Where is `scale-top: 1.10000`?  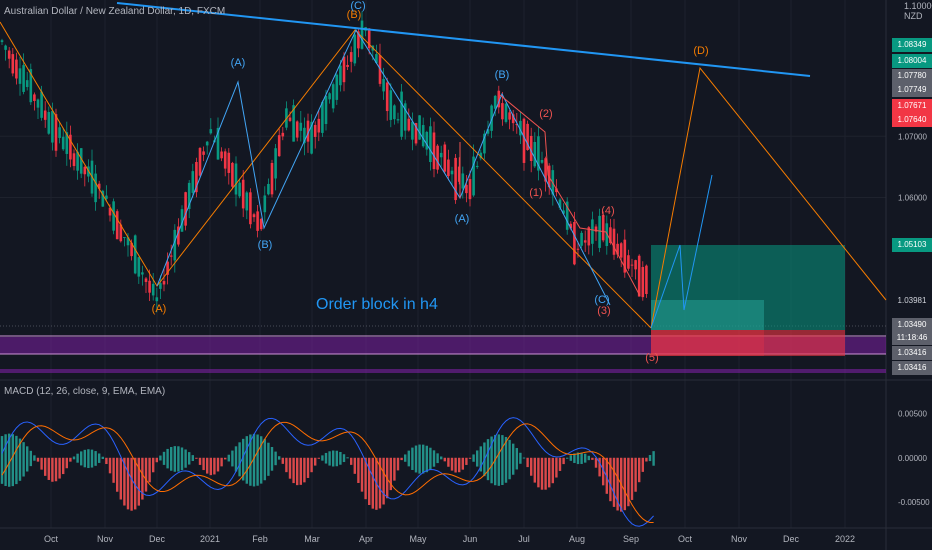 scale-top: 1.10000 is located at coordinates (918, 6).